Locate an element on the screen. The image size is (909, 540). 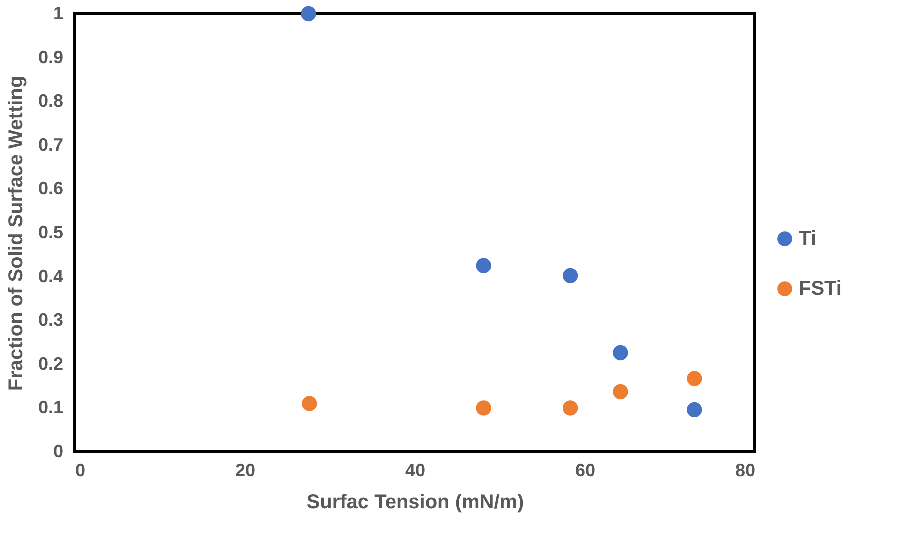
x-tick-label: 60 is located at coordinates (585, 470).